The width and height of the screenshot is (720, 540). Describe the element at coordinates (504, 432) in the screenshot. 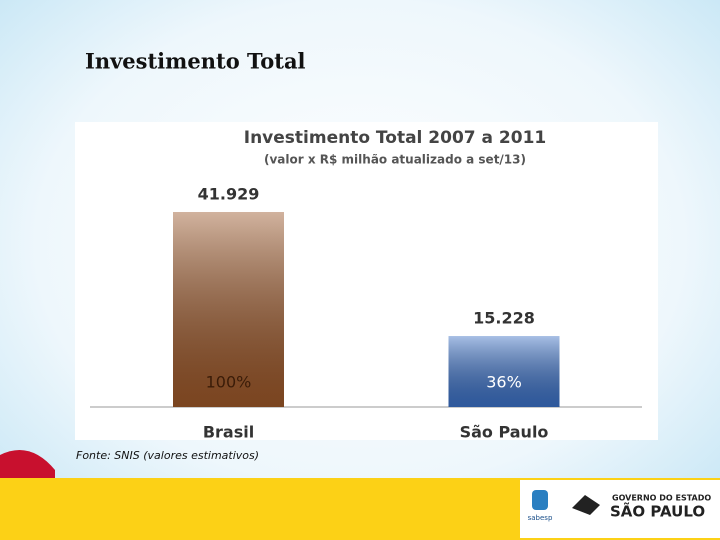

I see `x-tick-label: São Paulo` at that location.